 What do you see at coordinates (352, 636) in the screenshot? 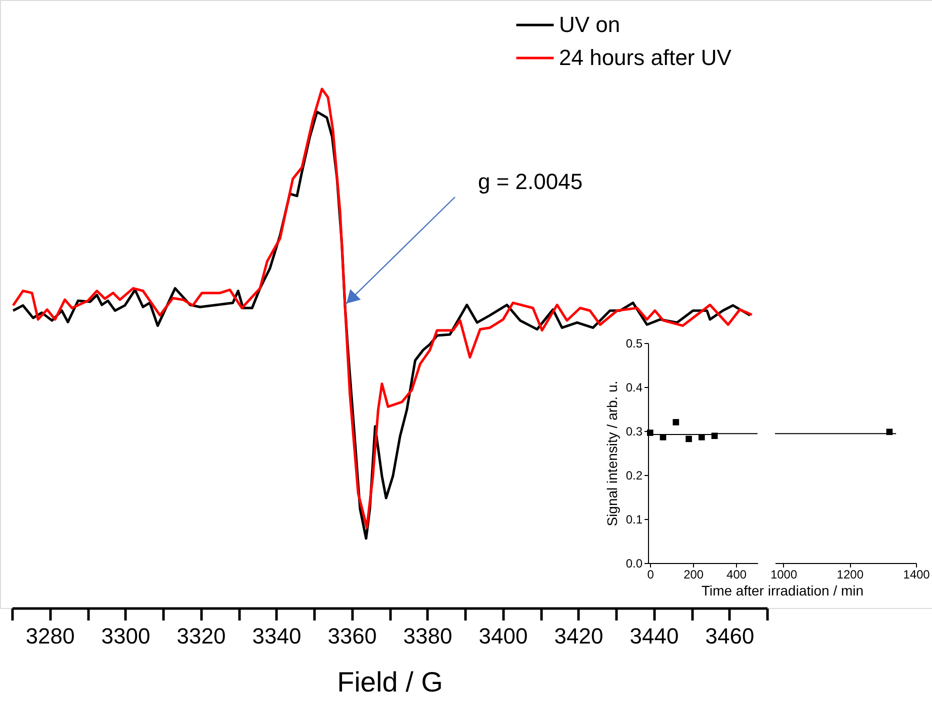
I see `x-tick-label: 3360` at bounding box center [352, 636].